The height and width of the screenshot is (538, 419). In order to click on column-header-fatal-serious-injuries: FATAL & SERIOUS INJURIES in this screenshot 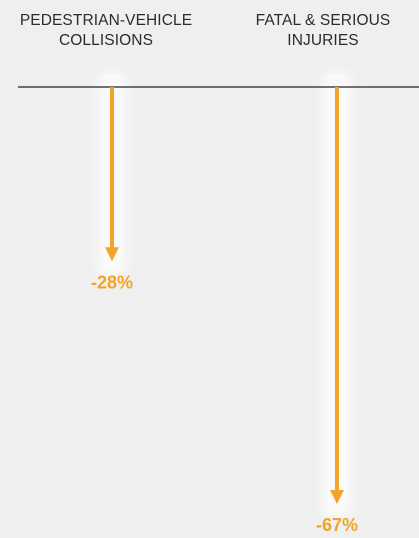, I will do `click(321, 31)`.